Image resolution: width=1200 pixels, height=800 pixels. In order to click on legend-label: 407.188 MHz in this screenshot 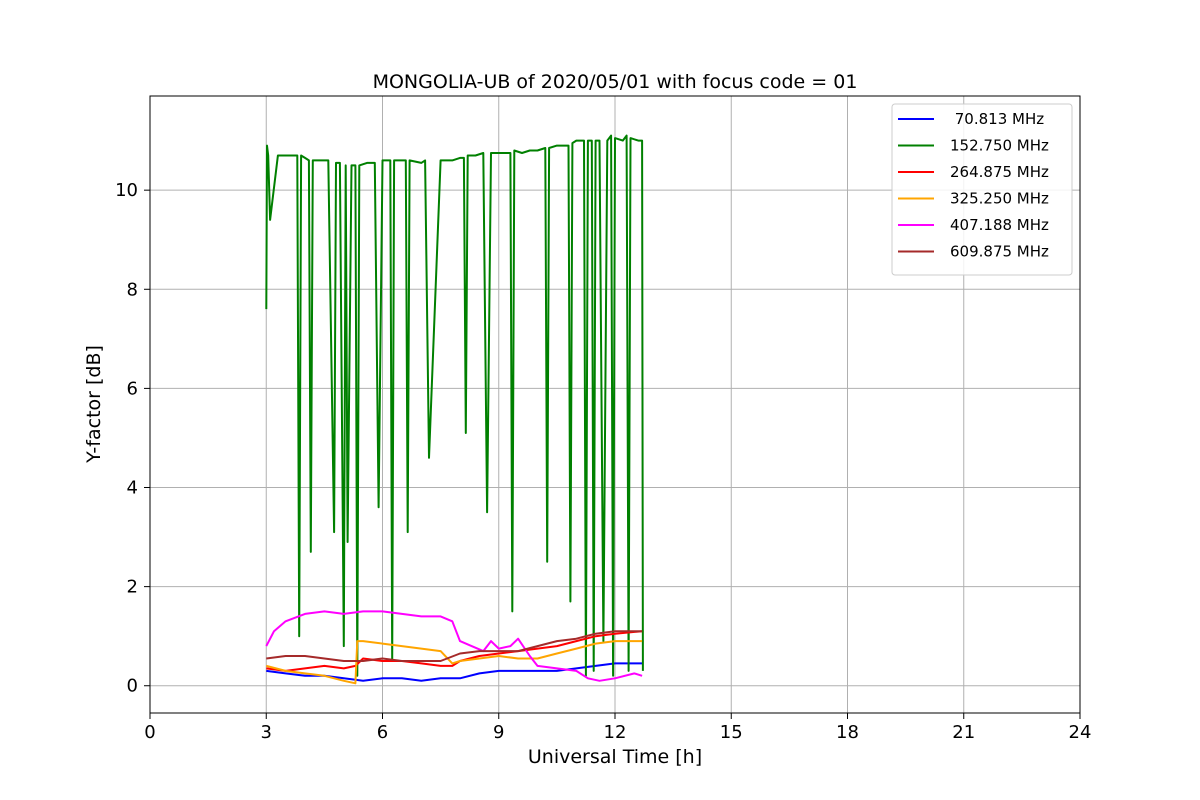, I will do `click(999, 225)`.